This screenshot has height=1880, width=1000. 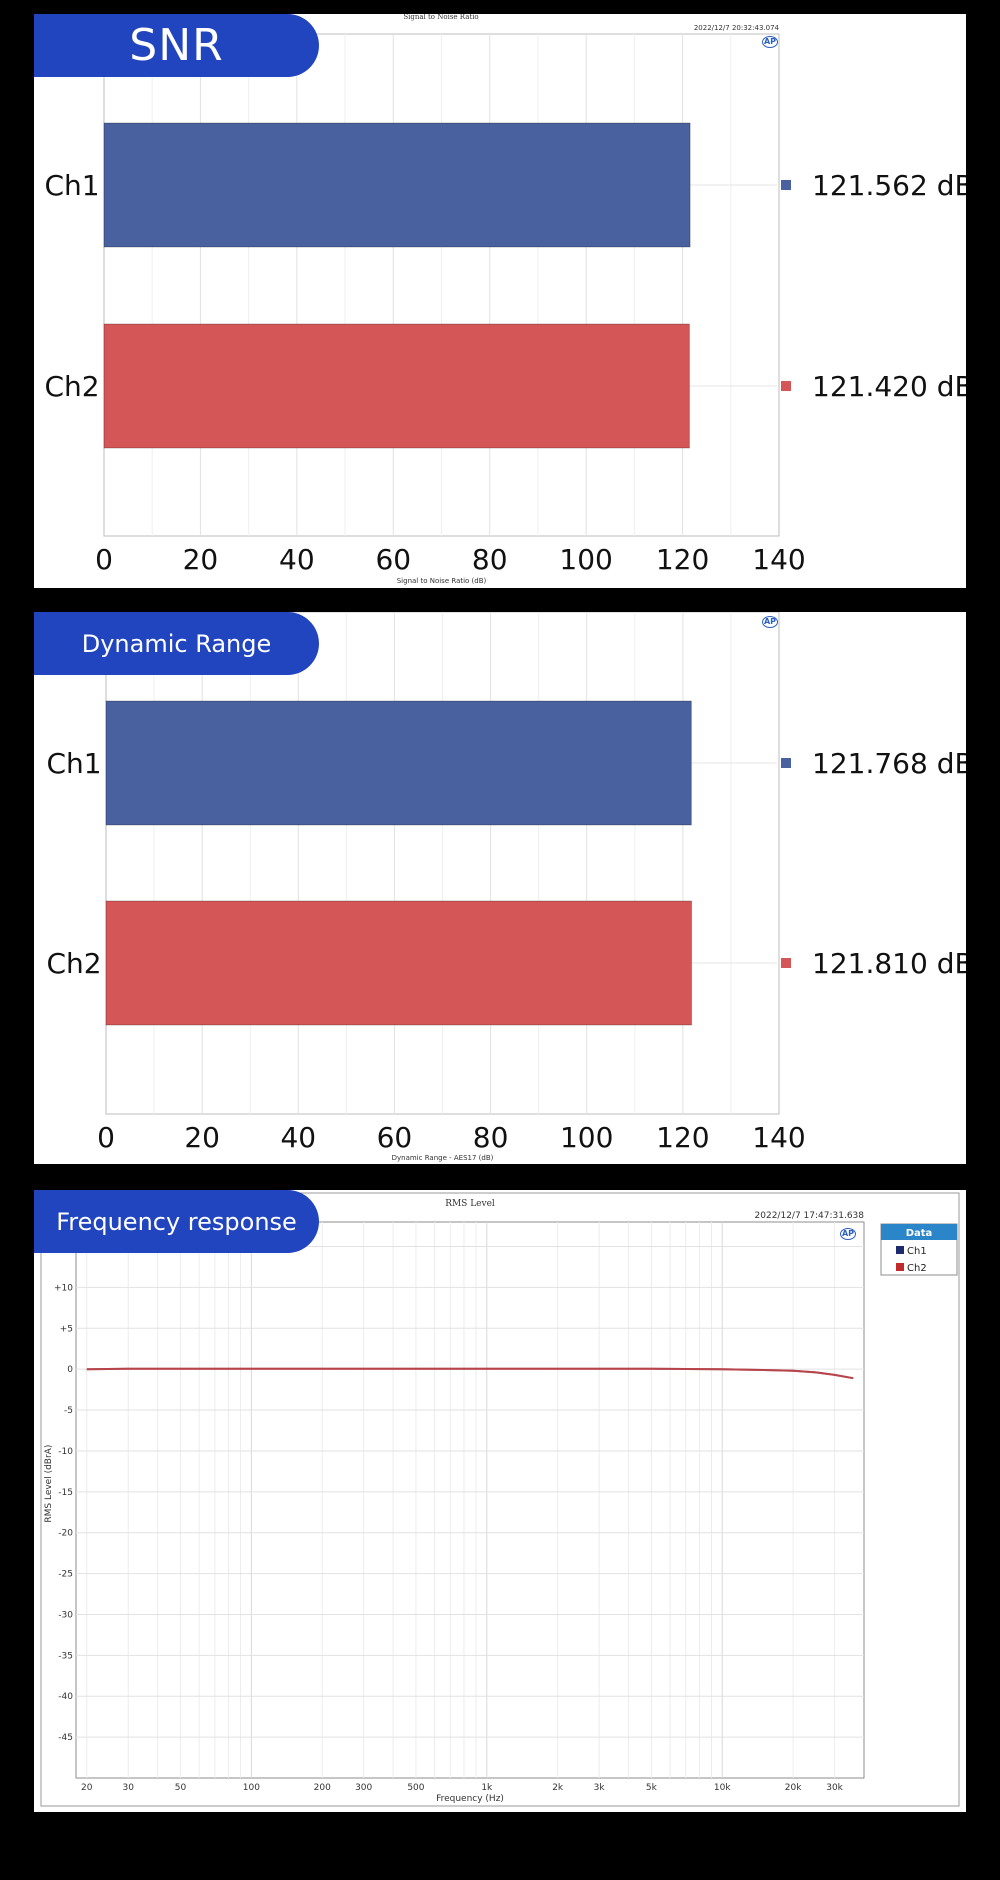 I want to click on legend-header, so click(x=919, y=1232).